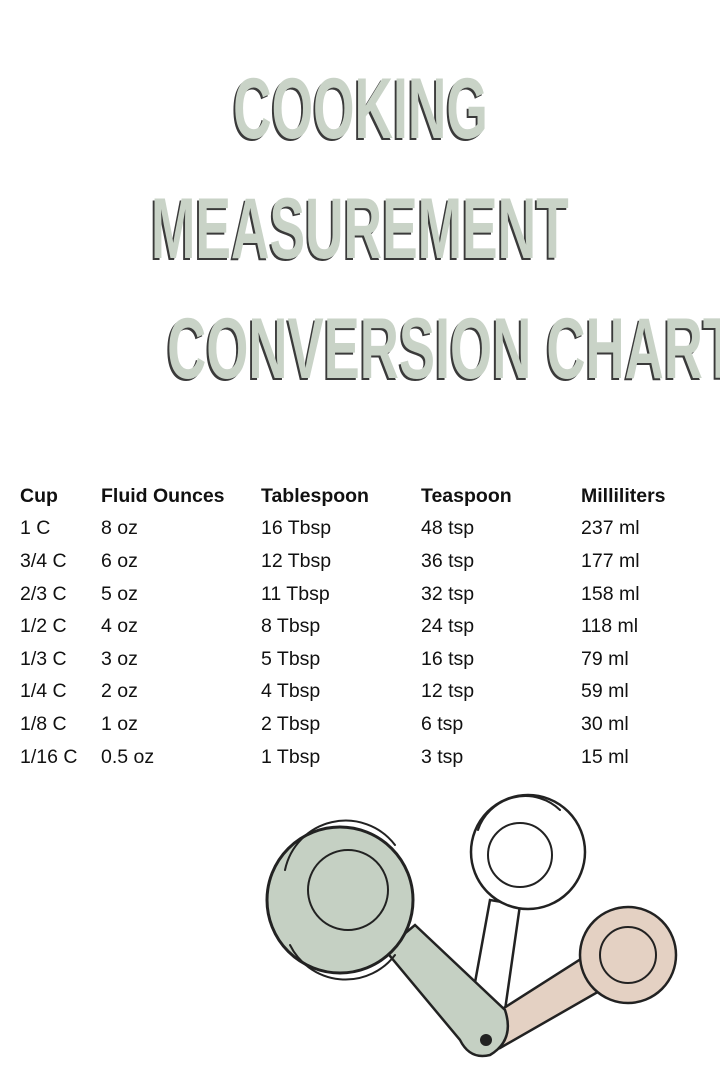  Describe the element at coordinates (43, 723) in the screenshot. I see `table-cell: 1/8 C` at that location.